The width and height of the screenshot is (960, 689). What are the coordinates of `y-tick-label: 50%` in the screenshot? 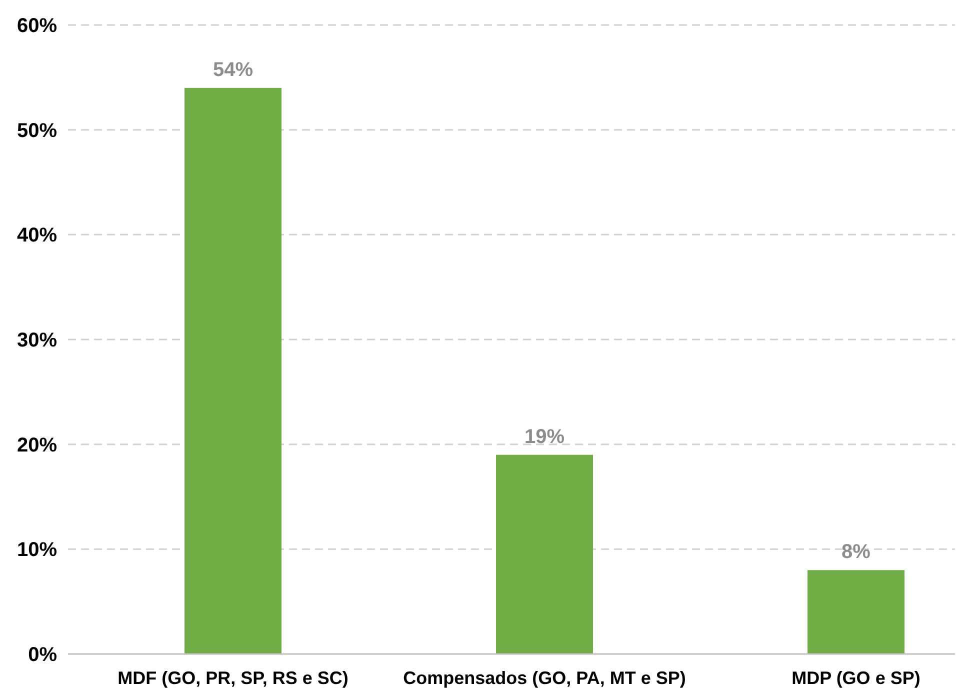 It's located at (37, 131).